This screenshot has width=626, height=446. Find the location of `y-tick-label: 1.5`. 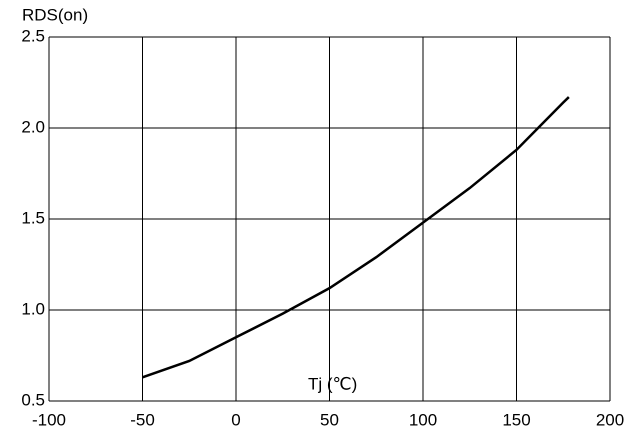

y-tick-label: 1.5 is located at coordinates (33, 217).